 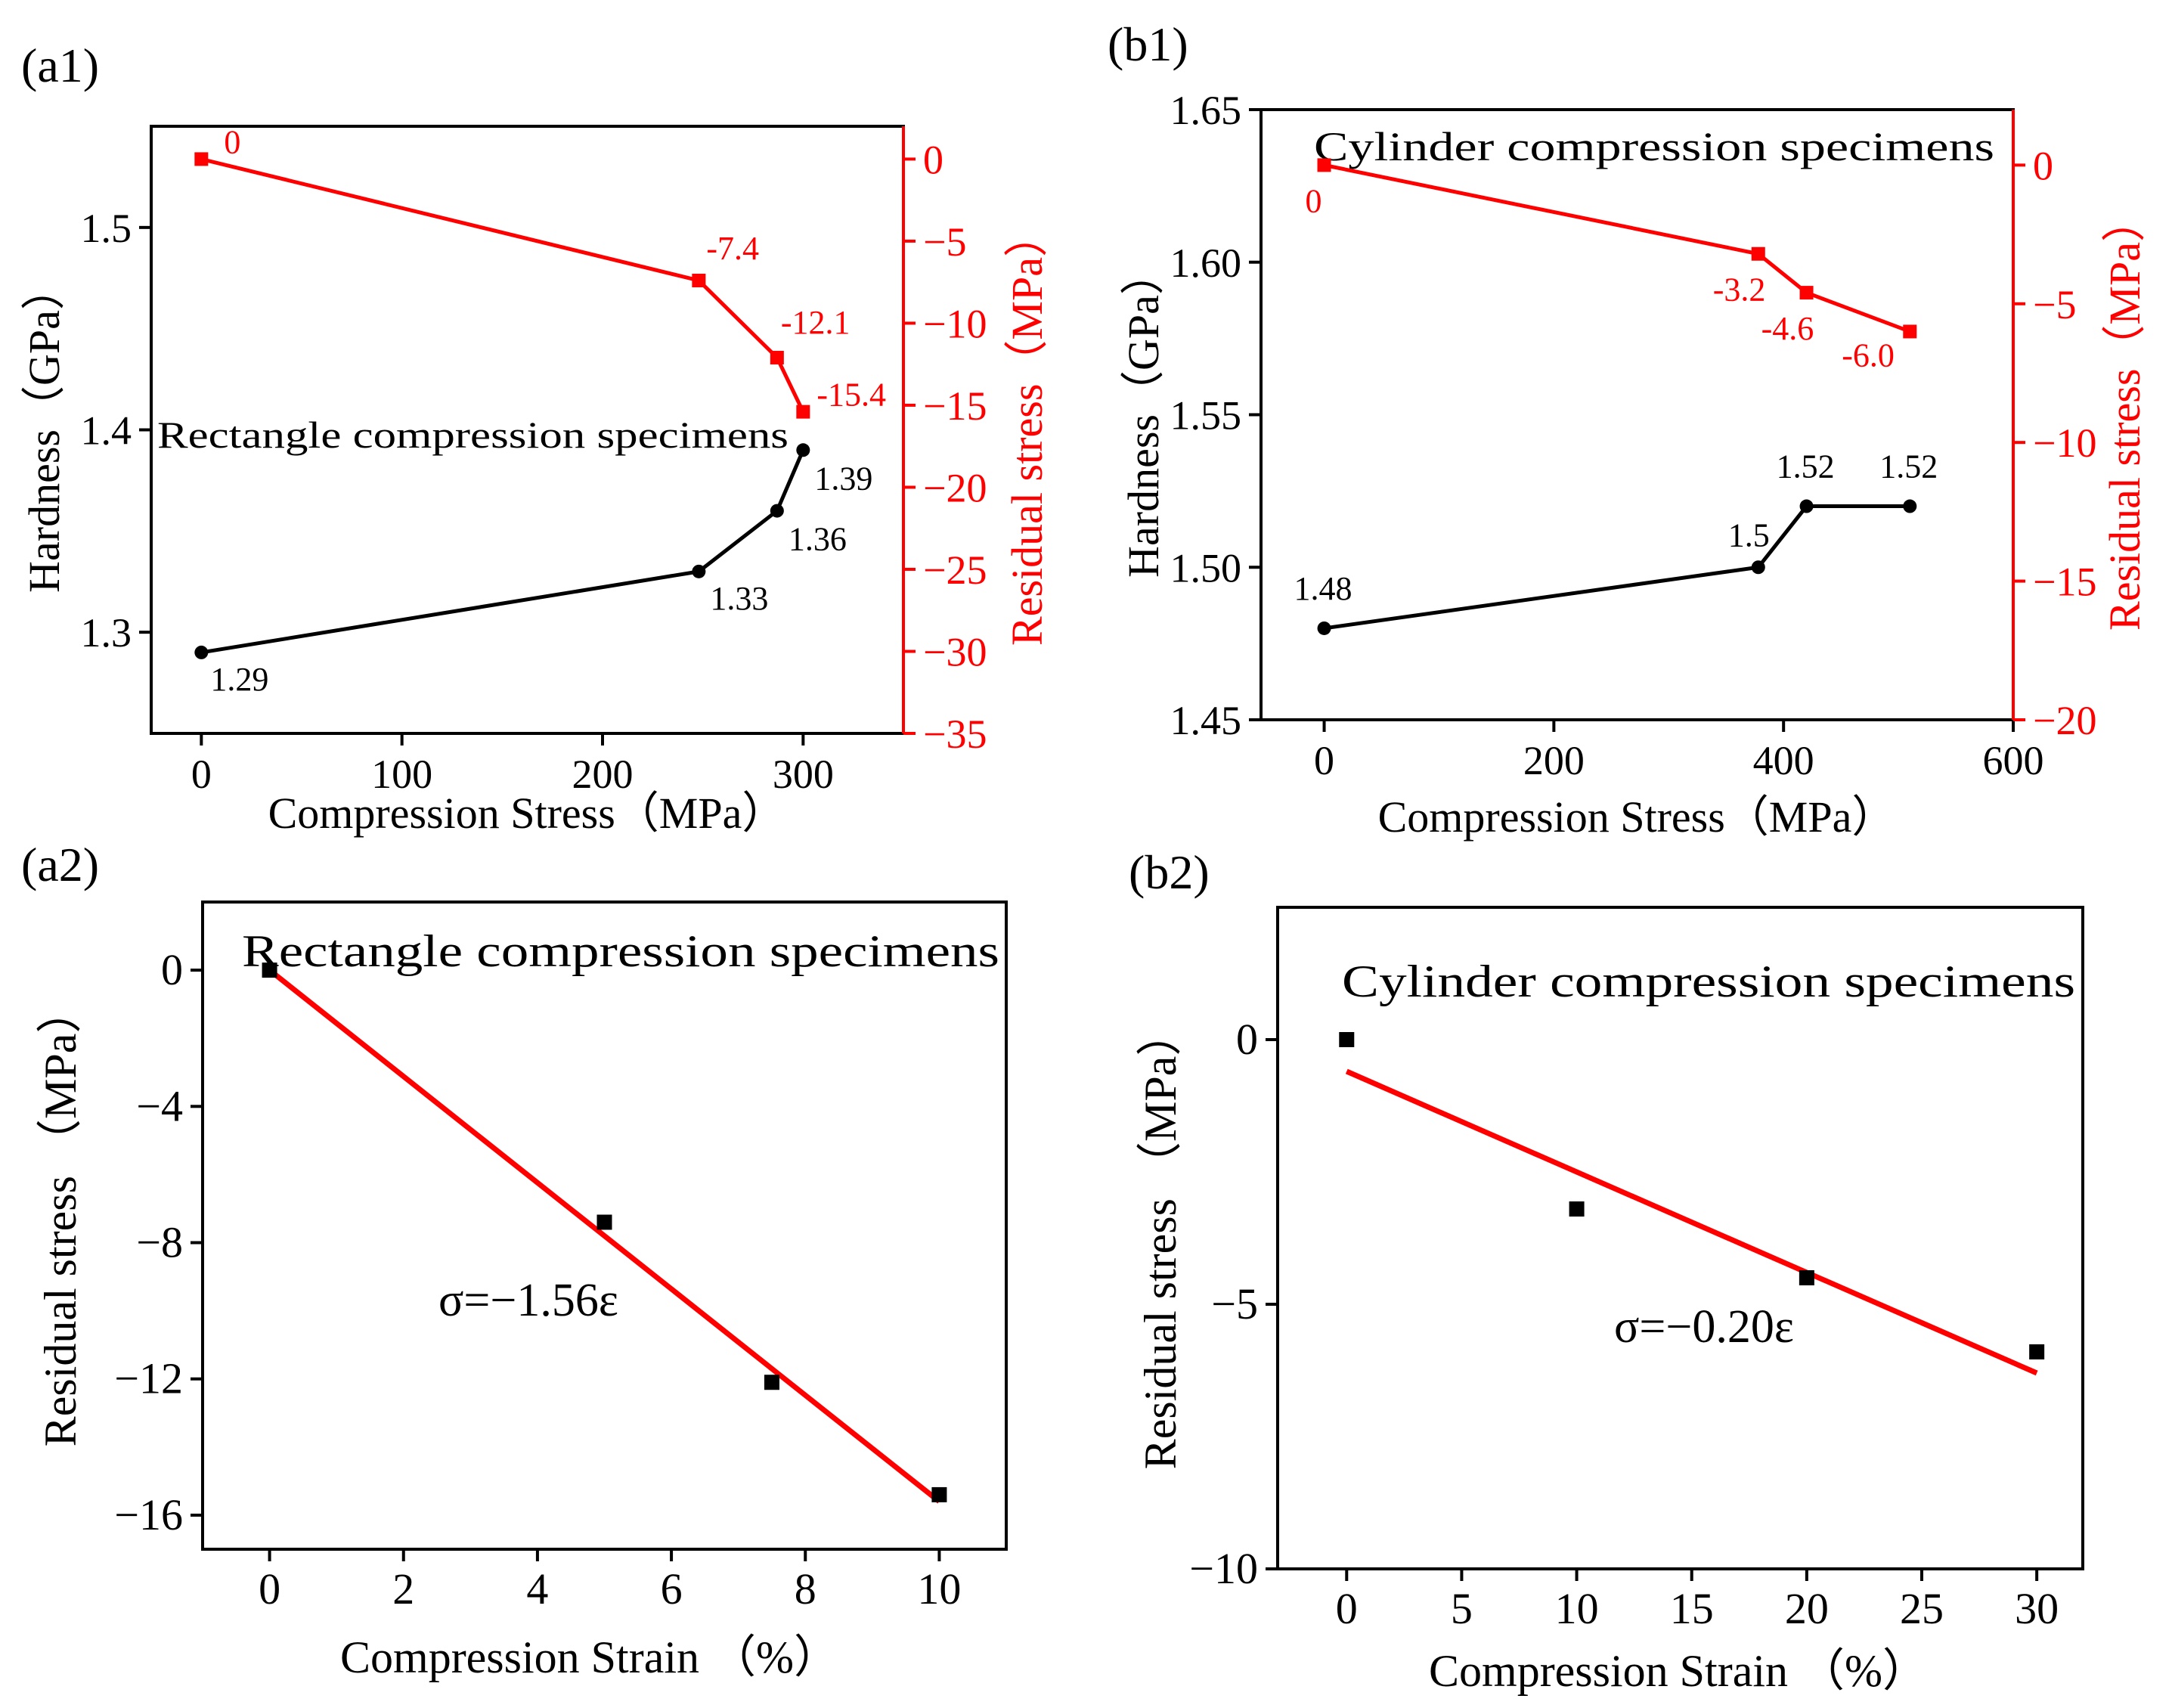 I want to click on y-tick-label-a2-0: 0, so click(x=172, y=969).